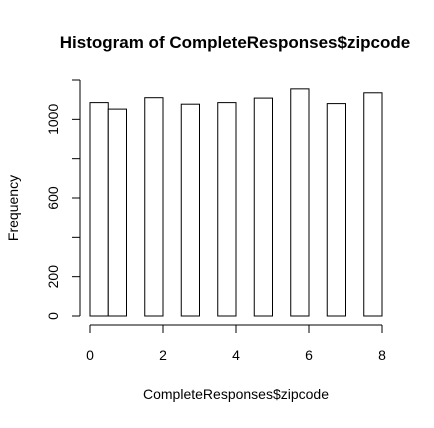  Describe the element at coordinates (53, 119) in the screenshot. I see `y-tick-label-5: 1000` at that location.